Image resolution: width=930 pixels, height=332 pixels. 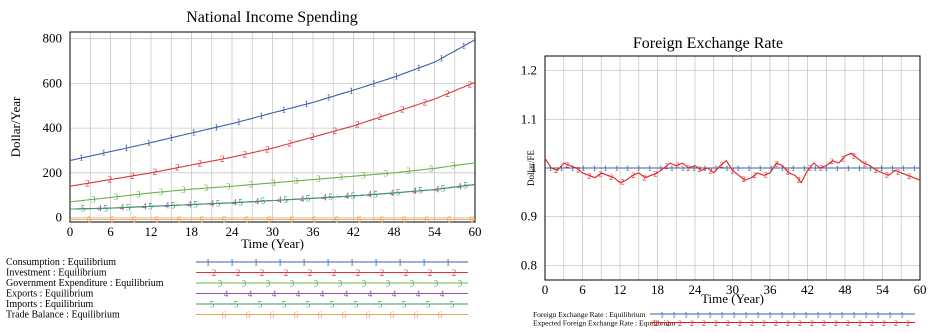 I want to click on y-tick-label: 600, so click(x=53, y=82).